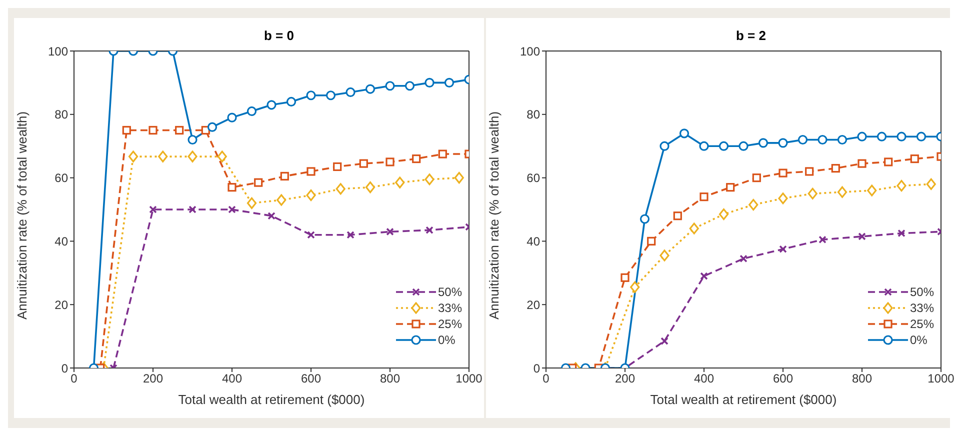 The height and width of the screenshot is (436, 958). I want to click on chart-title: b = 0, so click(279, 35).